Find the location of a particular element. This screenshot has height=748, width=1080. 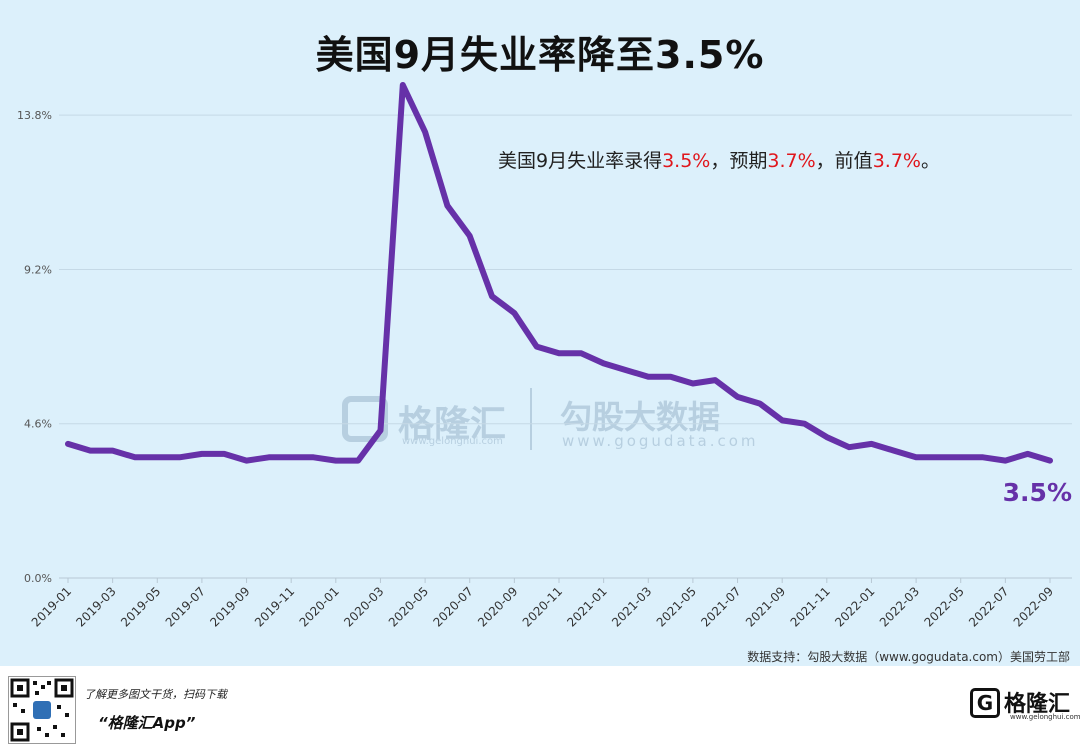

qr-logo-icon is located at coordinates (42, 710).